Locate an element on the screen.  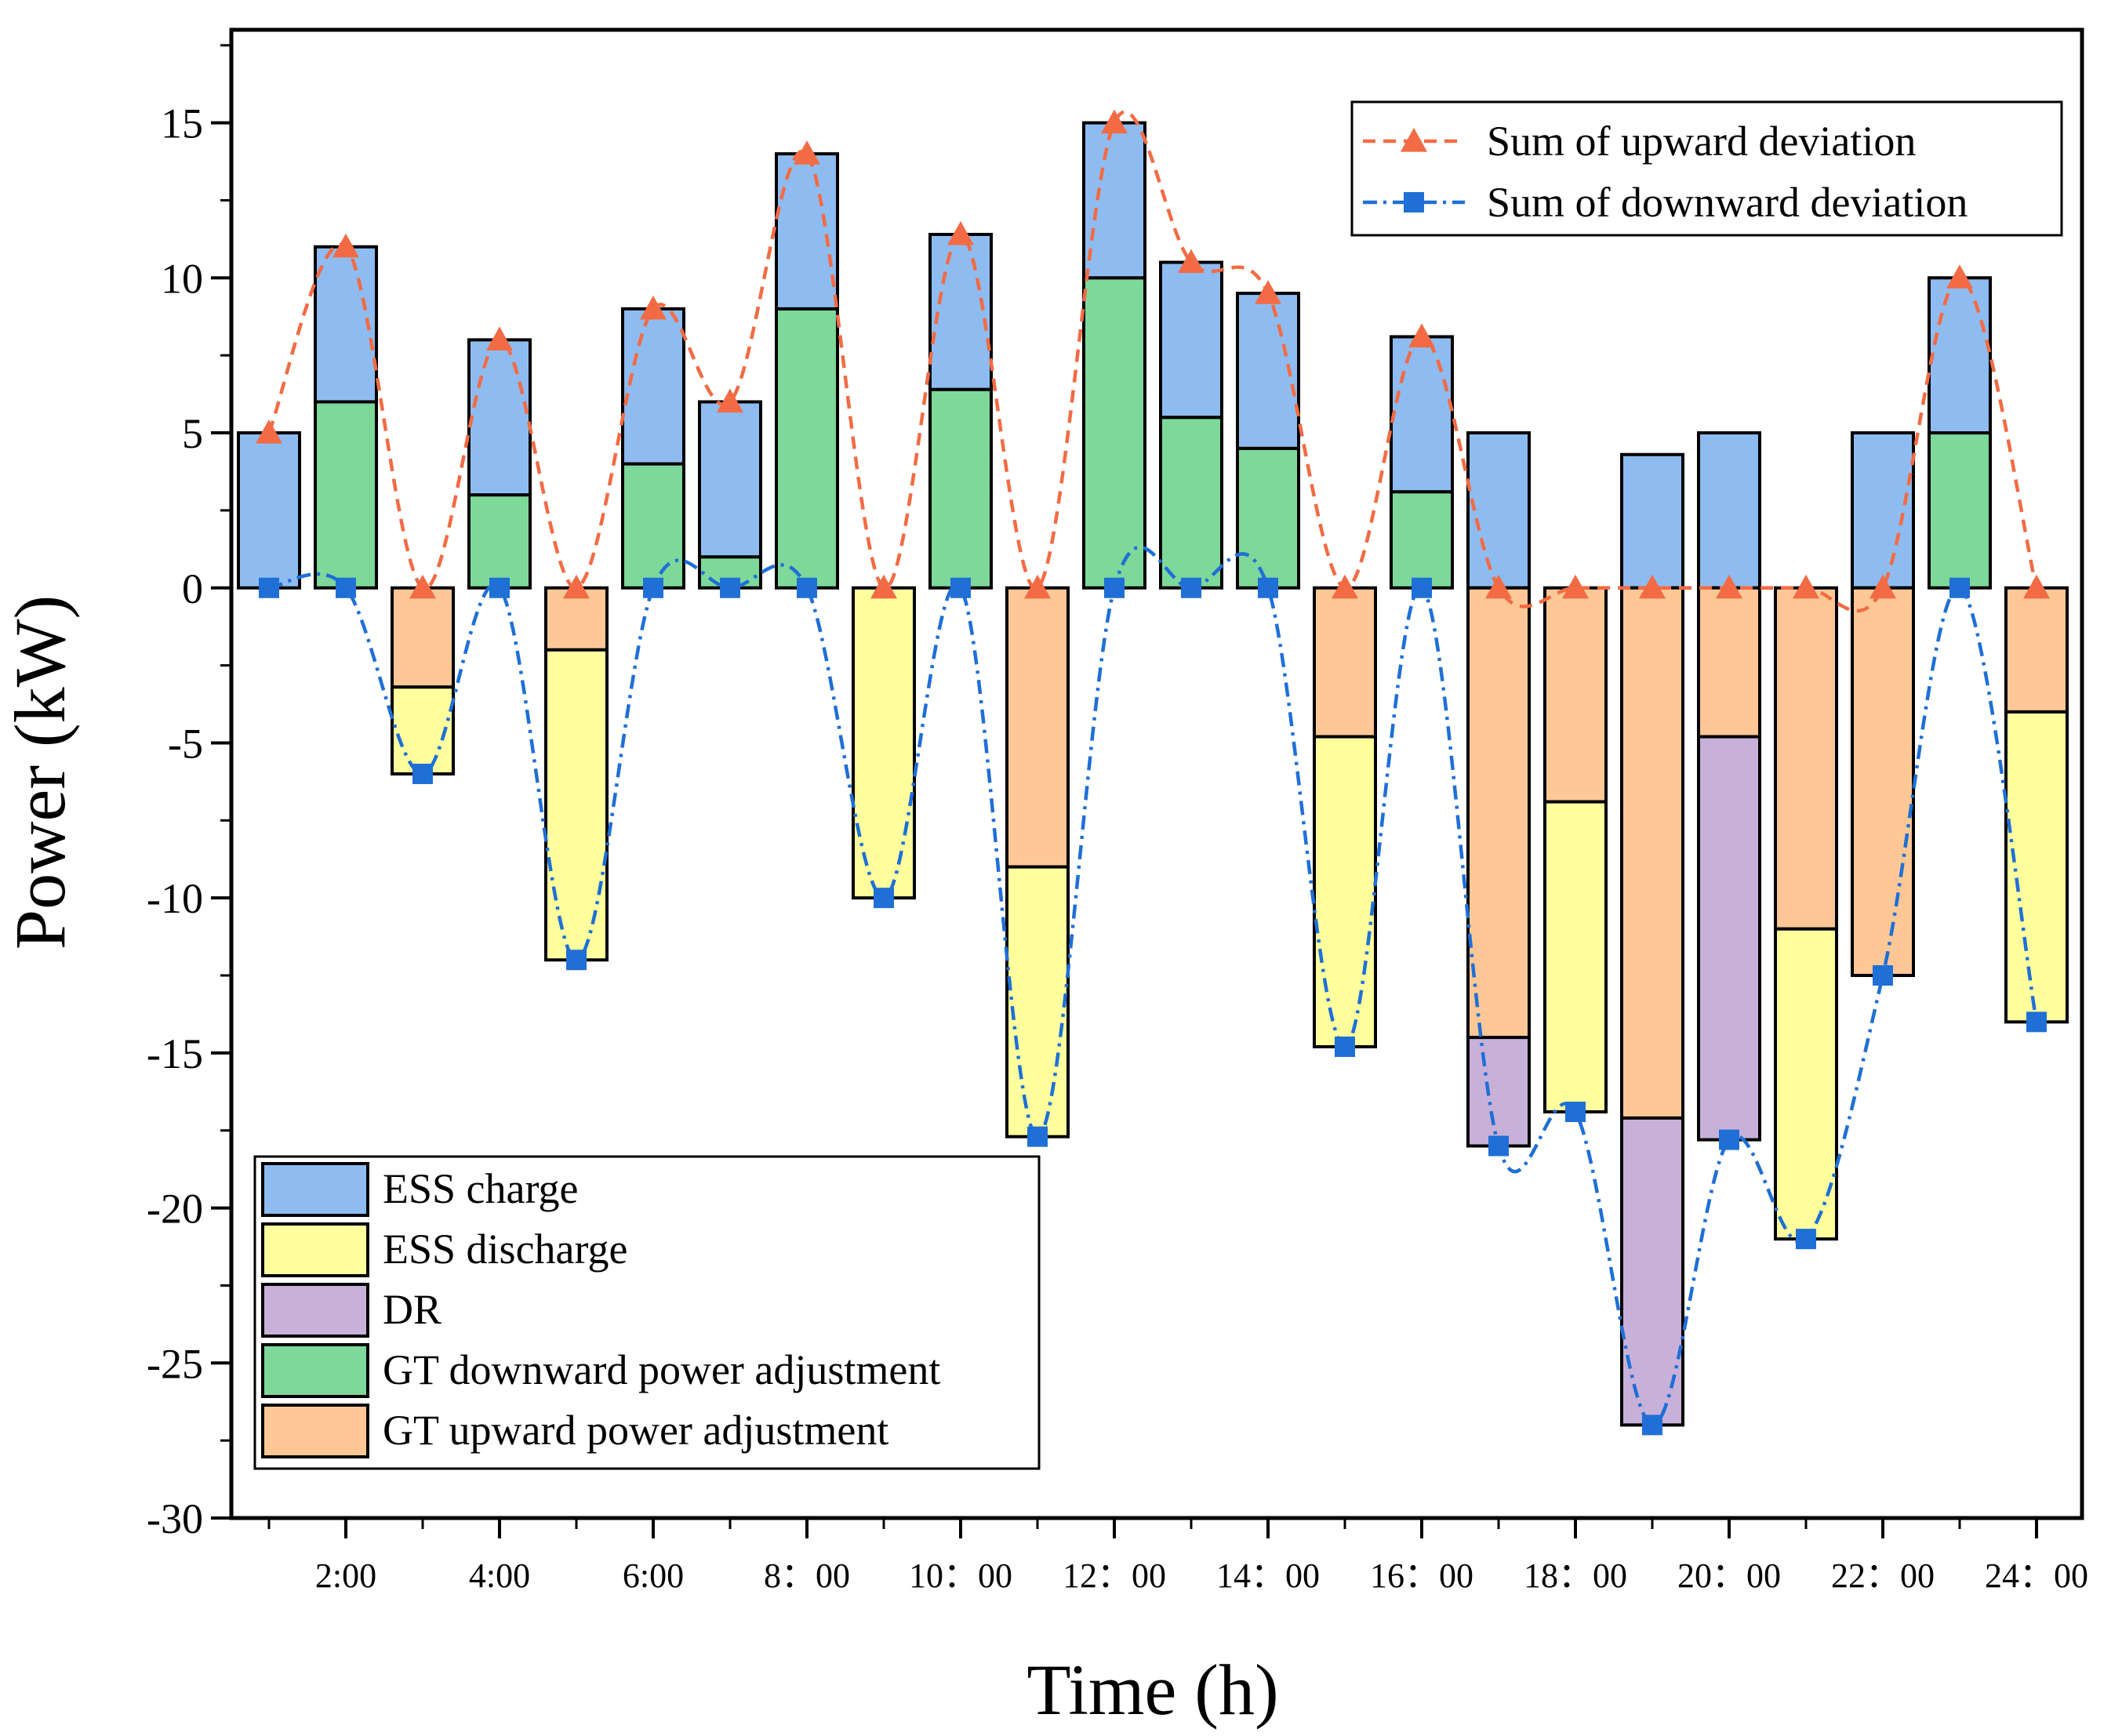
x-tick-label: 8：00 is located at coordinates (807, 1575).